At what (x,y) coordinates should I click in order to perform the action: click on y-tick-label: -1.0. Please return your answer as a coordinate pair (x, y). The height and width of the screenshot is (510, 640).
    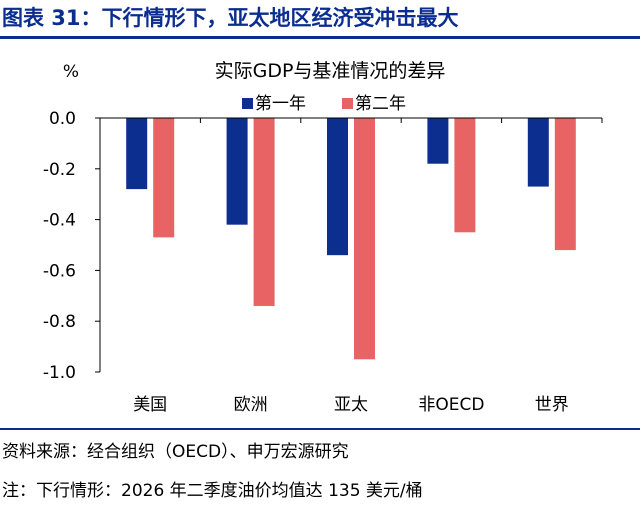
    Looking at the image, I should click on (59, 373).